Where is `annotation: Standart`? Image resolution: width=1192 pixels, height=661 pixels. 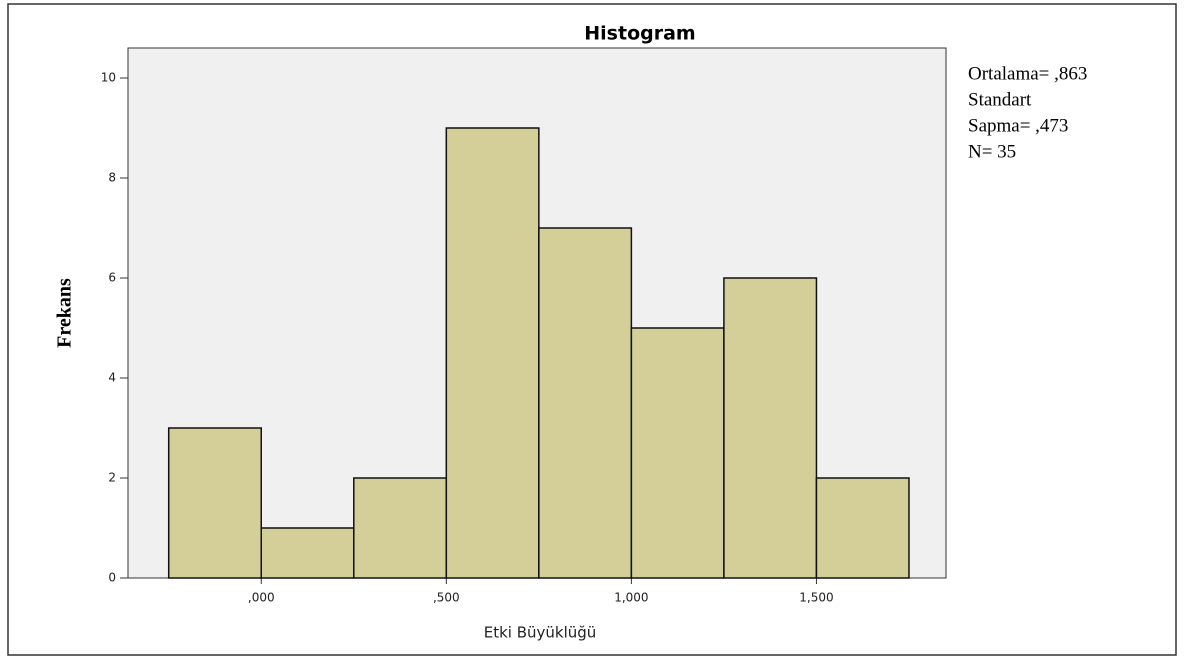 annotation: Standart is located at coordinates (1000, 99).